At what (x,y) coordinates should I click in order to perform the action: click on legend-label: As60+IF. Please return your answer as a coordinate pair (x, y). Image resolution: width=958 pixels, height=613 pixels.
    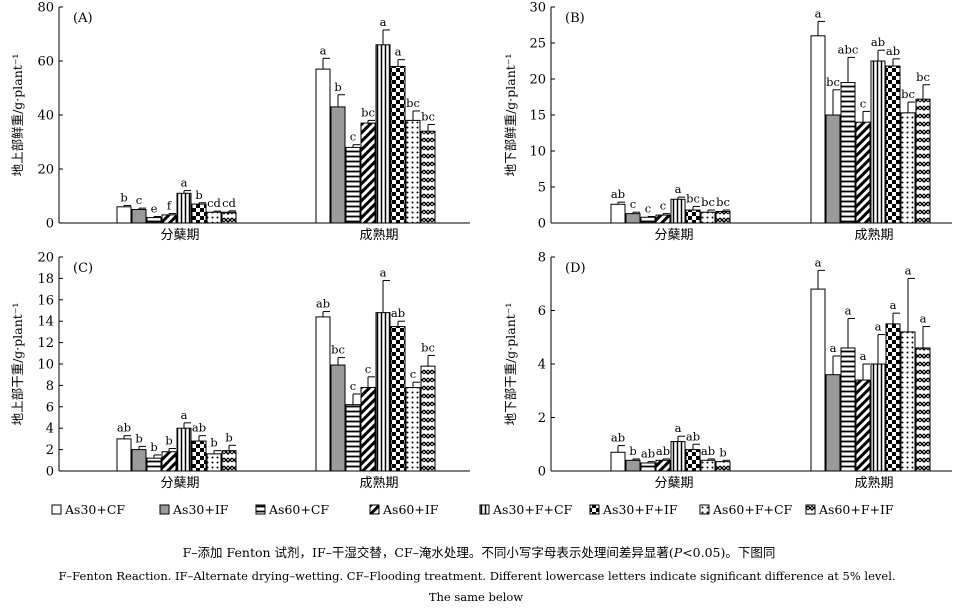
    Looking at the image, I should click on (410, 509).